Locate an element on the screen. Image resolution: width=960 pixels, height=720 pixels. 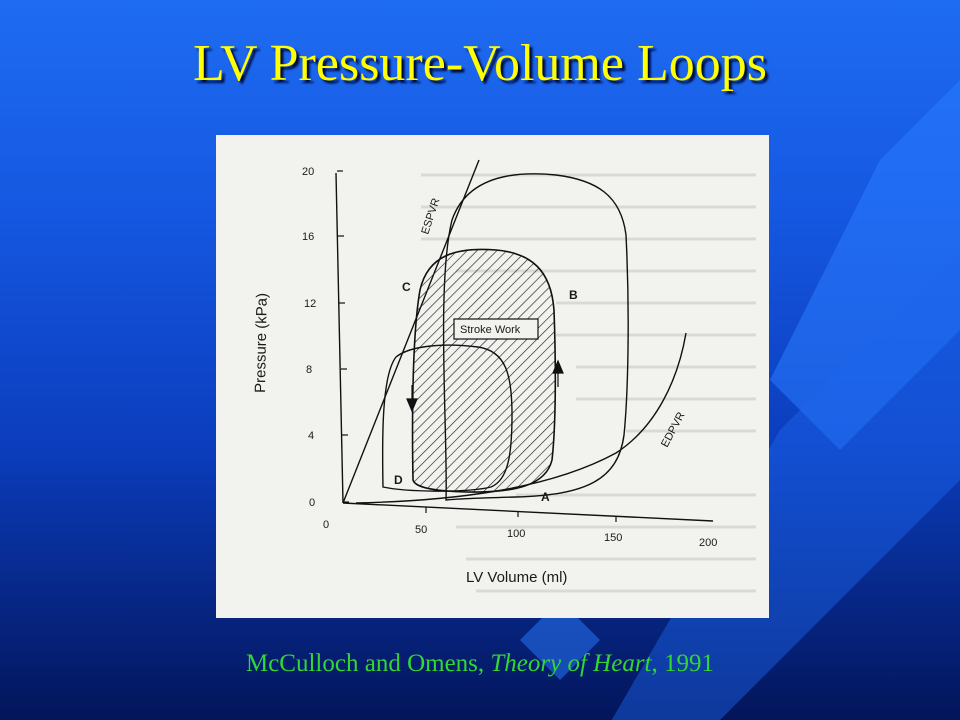
y-tick-label-0: 0 is located at coordinates (312, 503).